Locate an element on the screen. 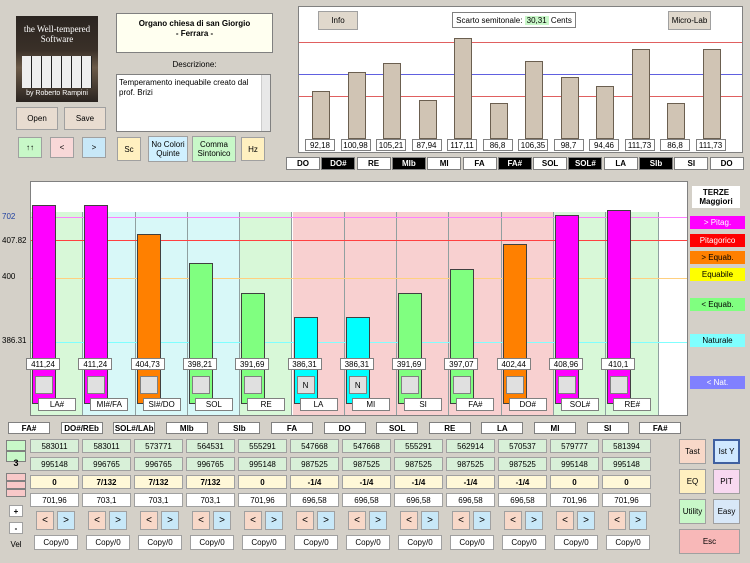 This screenshot has height=563, width=750. ist-y-button: Ist Y is located at coordinates (726, 451).